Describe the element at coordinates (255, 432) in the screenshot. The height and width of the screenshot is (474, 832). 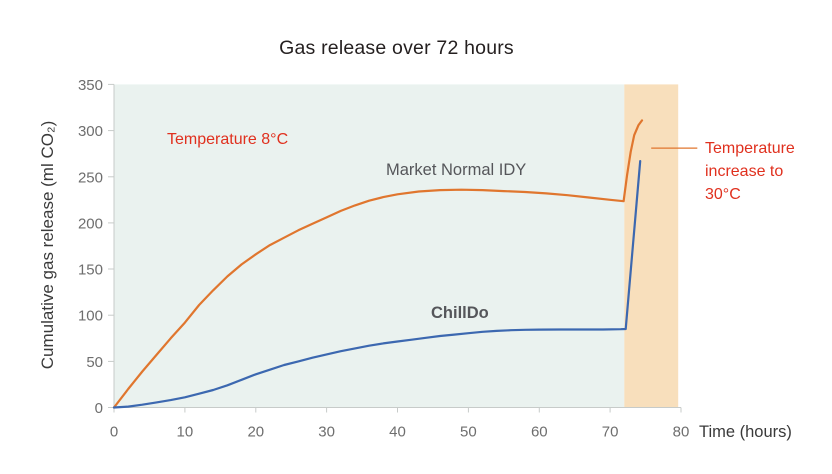
I see `x-tick-label: 20` at that location.